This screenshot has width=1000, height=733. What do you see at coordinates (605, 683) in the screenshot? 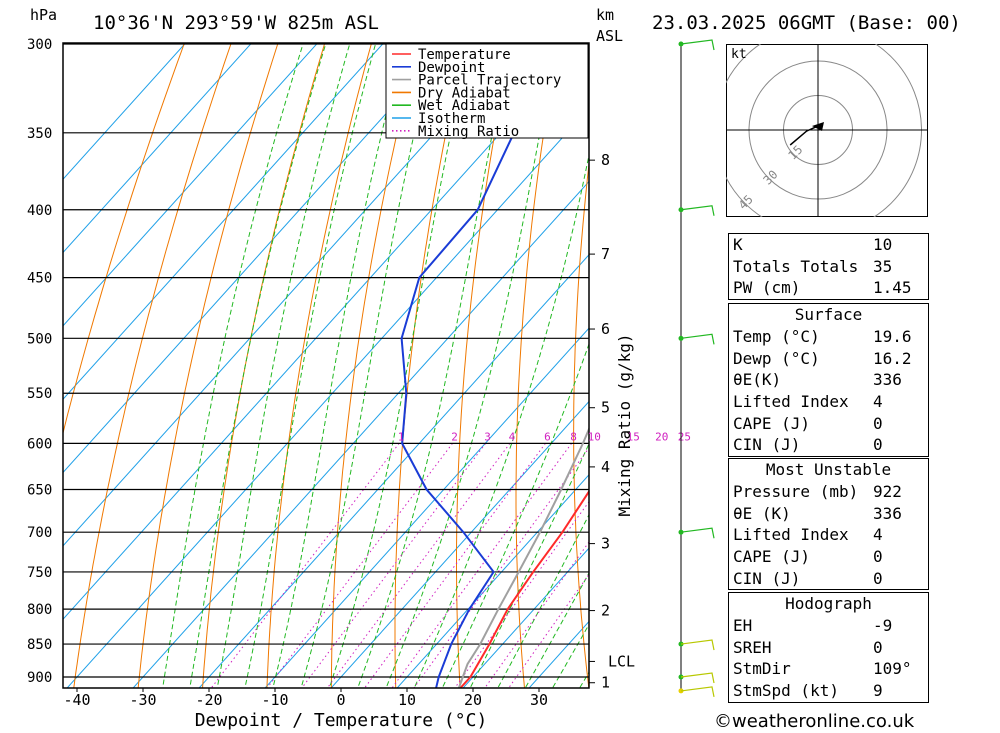
I see `km-tick-label: 1` at bounding box center [605, 683].